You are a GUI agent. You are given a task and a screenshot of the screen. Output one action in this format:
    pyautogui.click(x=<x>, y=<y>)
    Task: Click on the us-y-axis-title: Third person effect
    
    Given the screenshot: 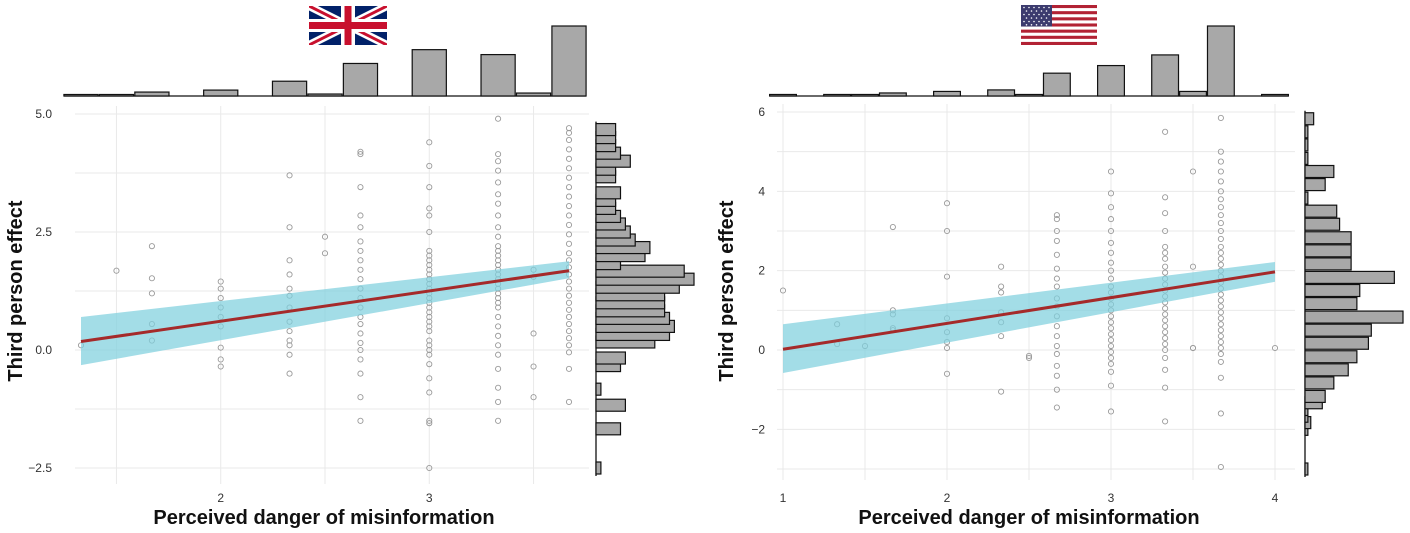 What is the action you would take?
    pyautogui.click(x=727, y=290)
    